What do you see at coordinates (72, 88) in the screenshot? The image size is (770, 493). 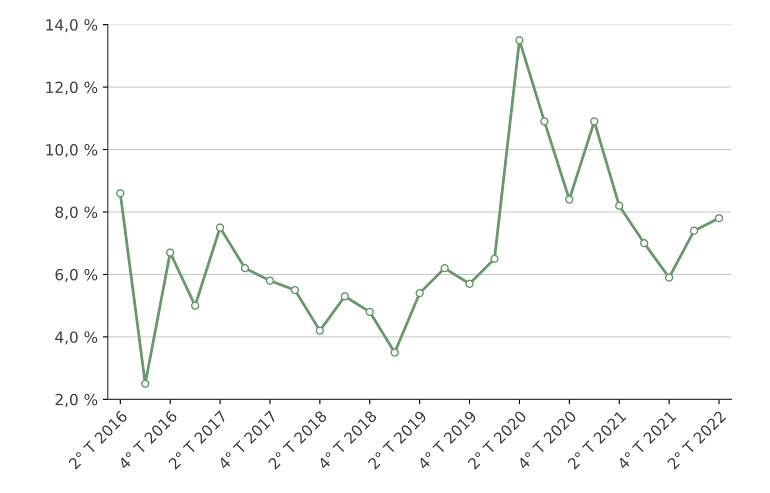 I see `y-tick-label: 12,0 %` at bounding box center [72, 88].